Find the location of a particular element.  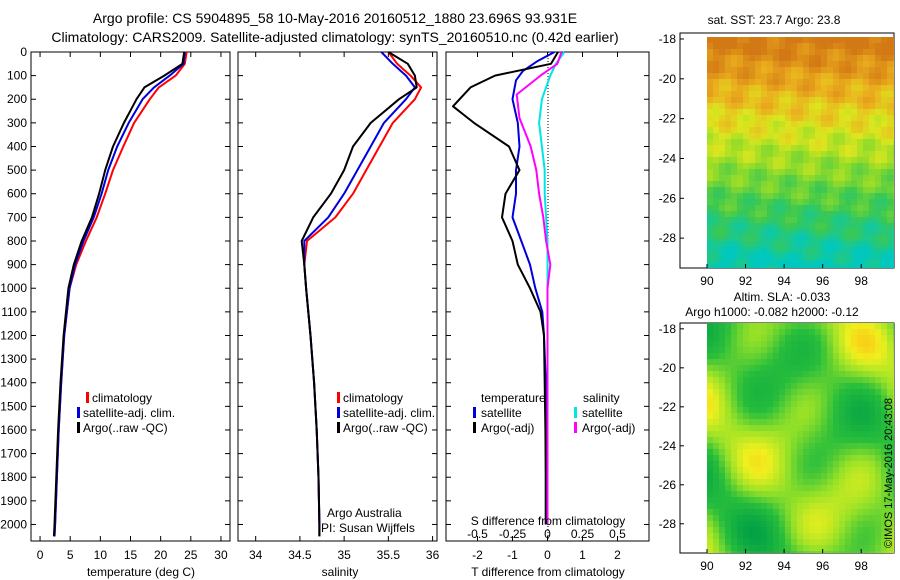

series-line-climatology is located at coordinates (363, 294).